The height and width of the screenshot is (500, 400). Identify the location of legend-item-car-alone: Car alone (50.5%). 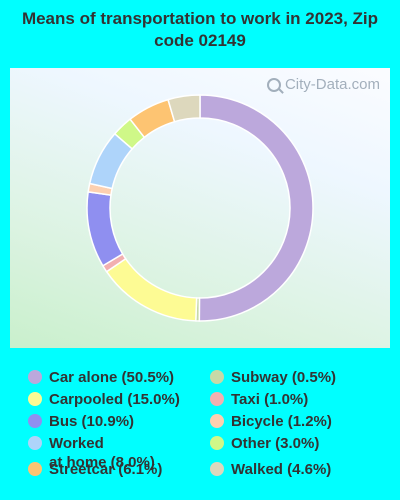
(101, 377).